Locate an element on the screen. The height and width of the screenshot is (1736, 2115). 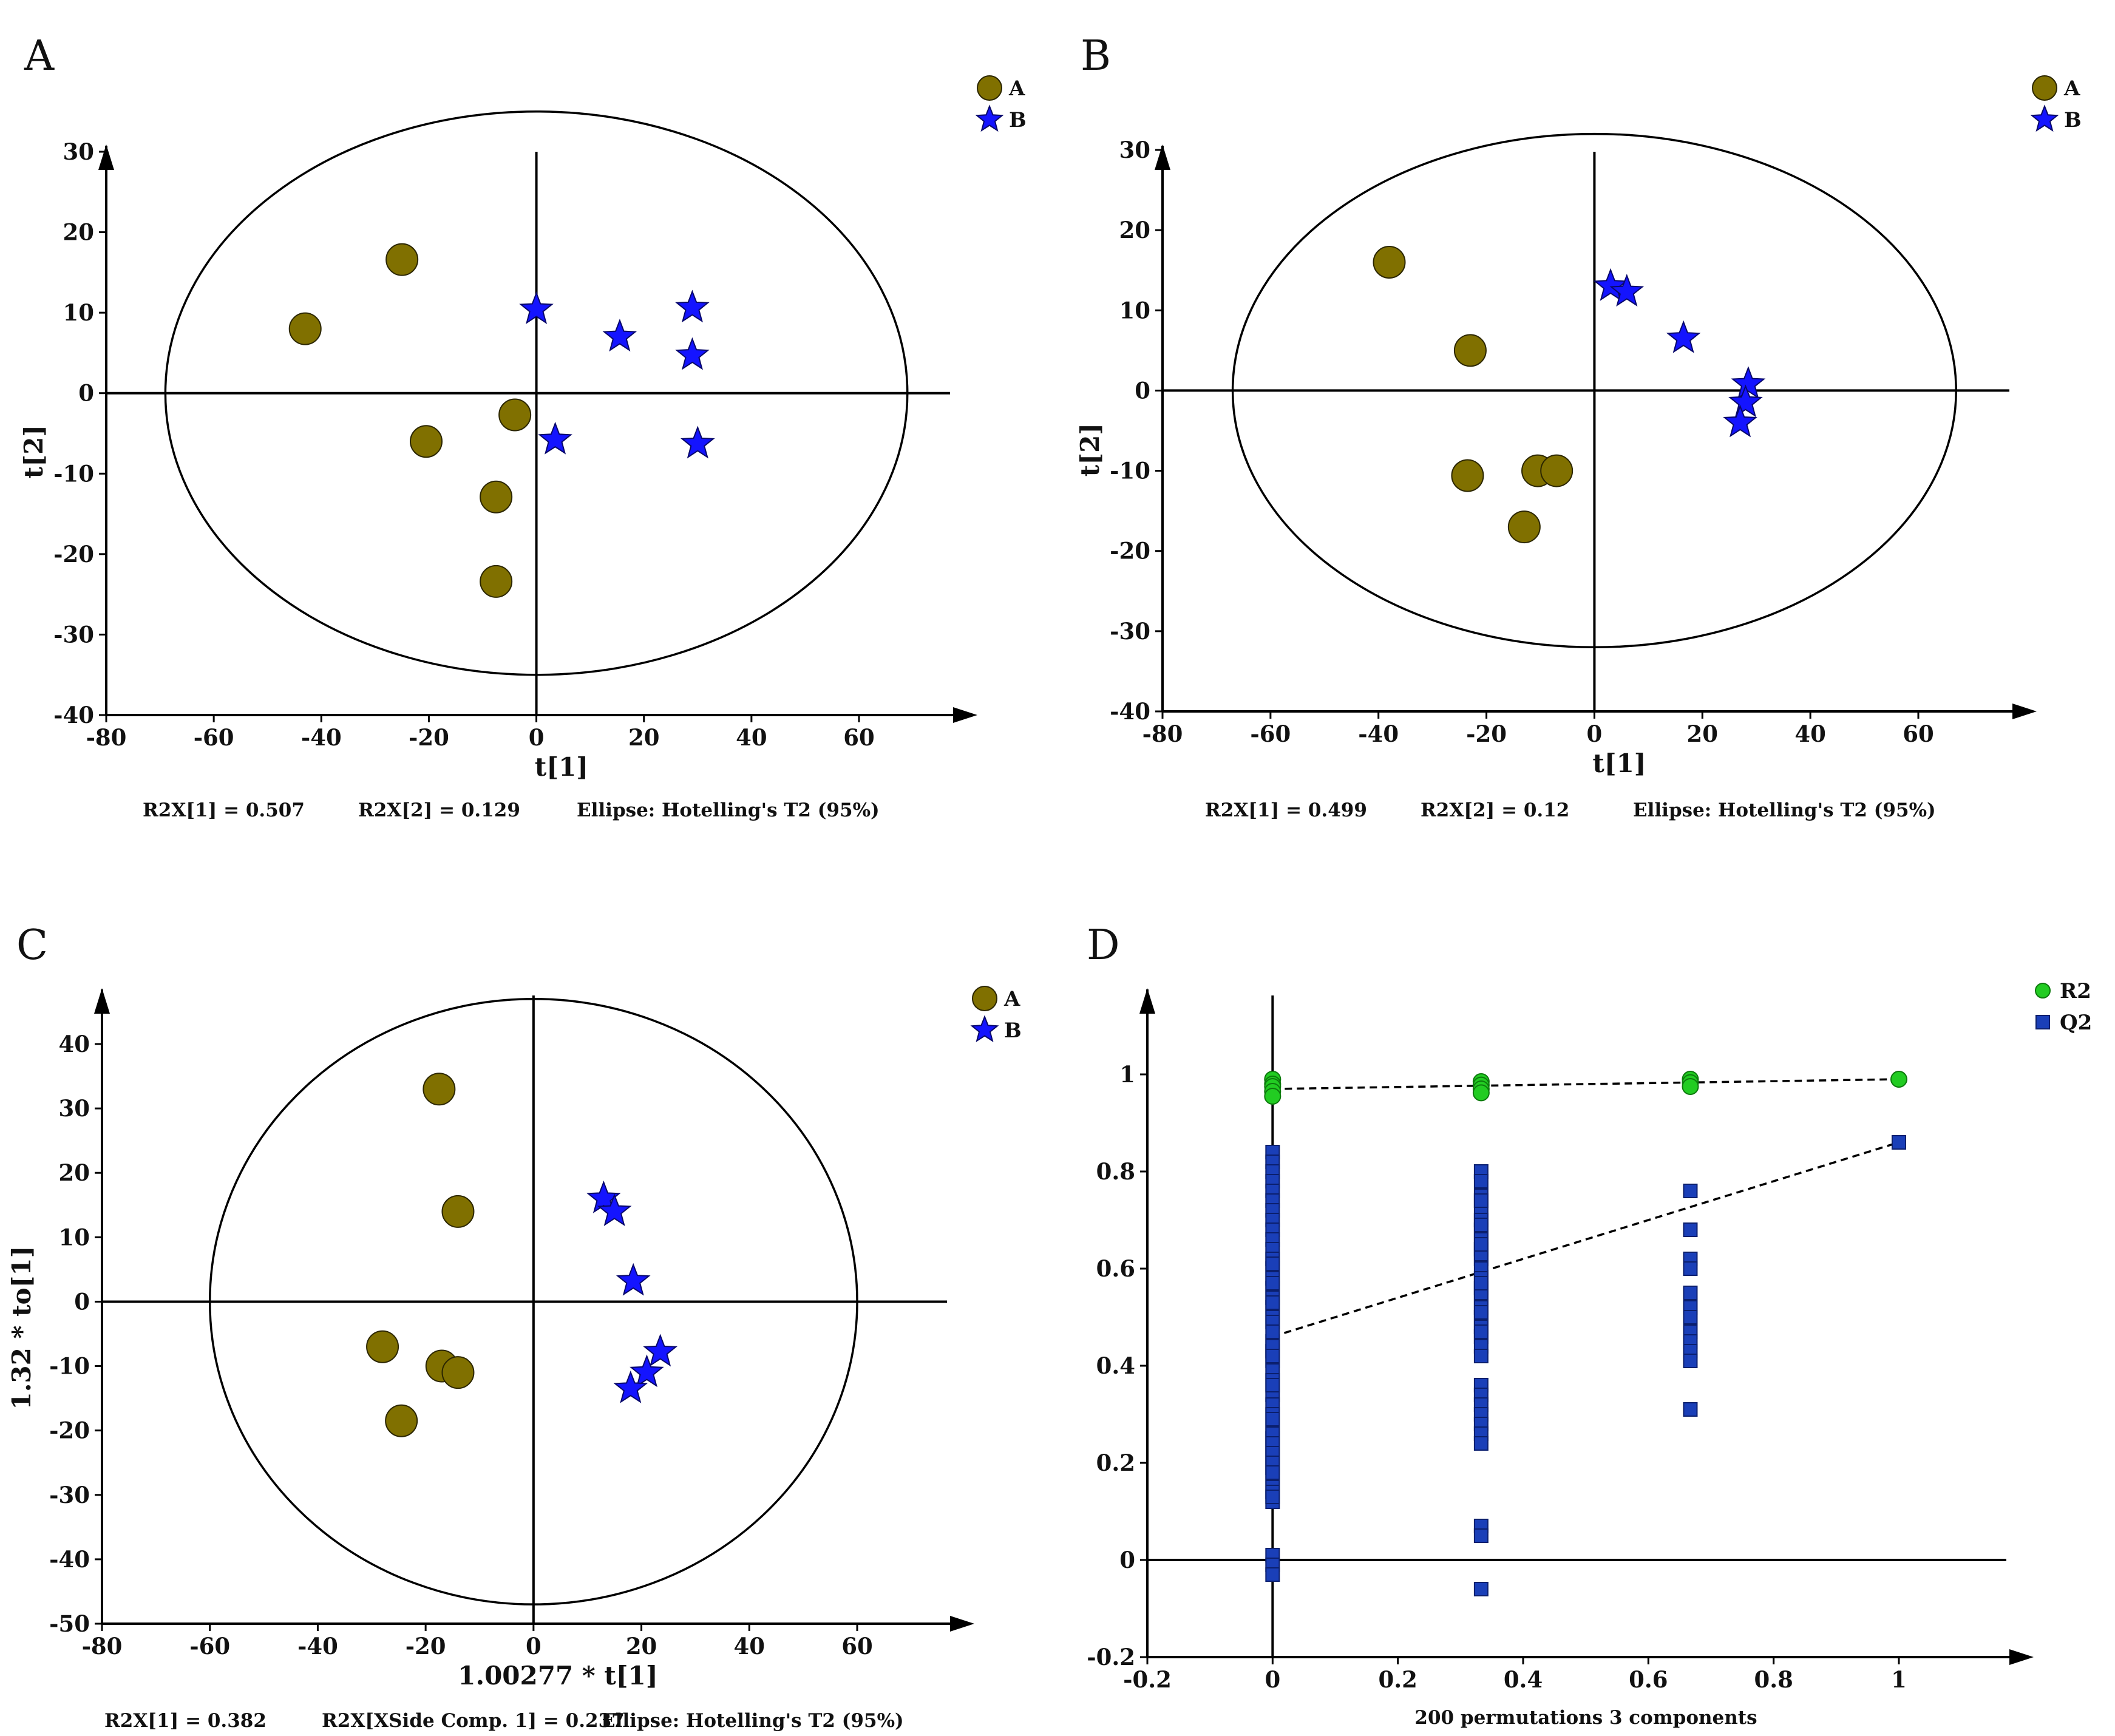
legend-circle-icon is located at coordinates (2044, 88).